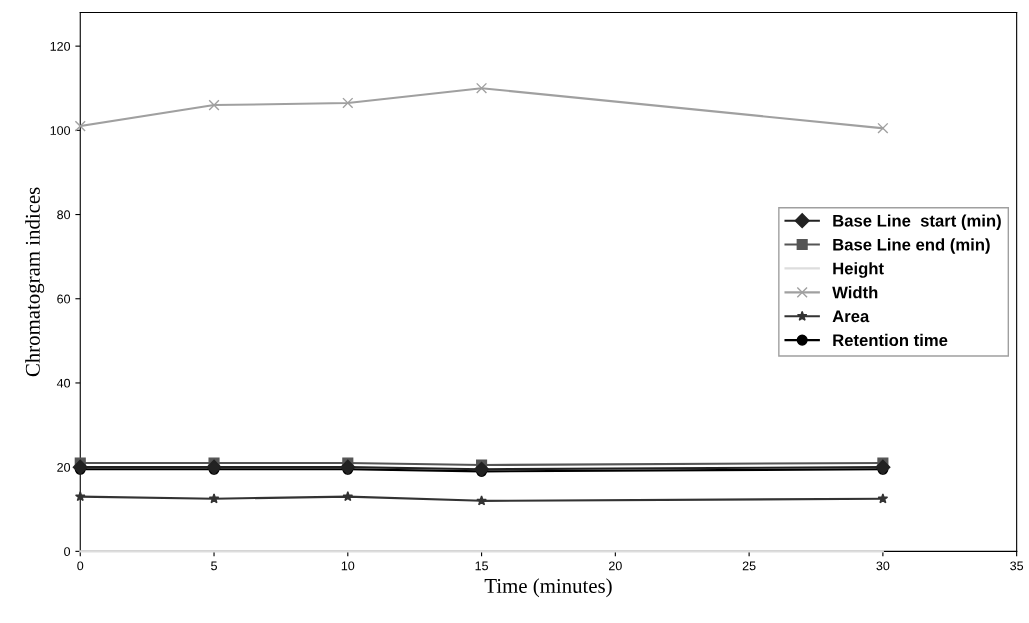 The width and height of the screenshot is (1029, 623). What do you see at coordinates (911, 246) in the screenshot?
I see `legend-label: Base Line end (min)` at bounding box center [911, 246].